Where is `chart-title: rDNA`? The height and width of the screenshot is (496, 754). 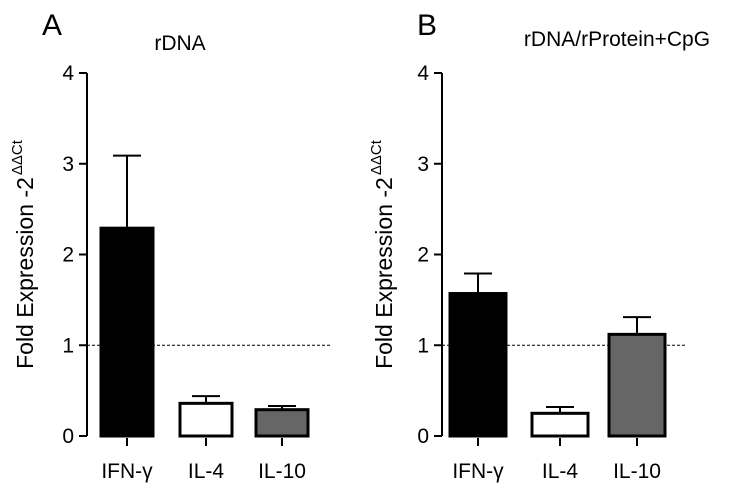 chart-title: rDNA is located at coordinates (179, 43).